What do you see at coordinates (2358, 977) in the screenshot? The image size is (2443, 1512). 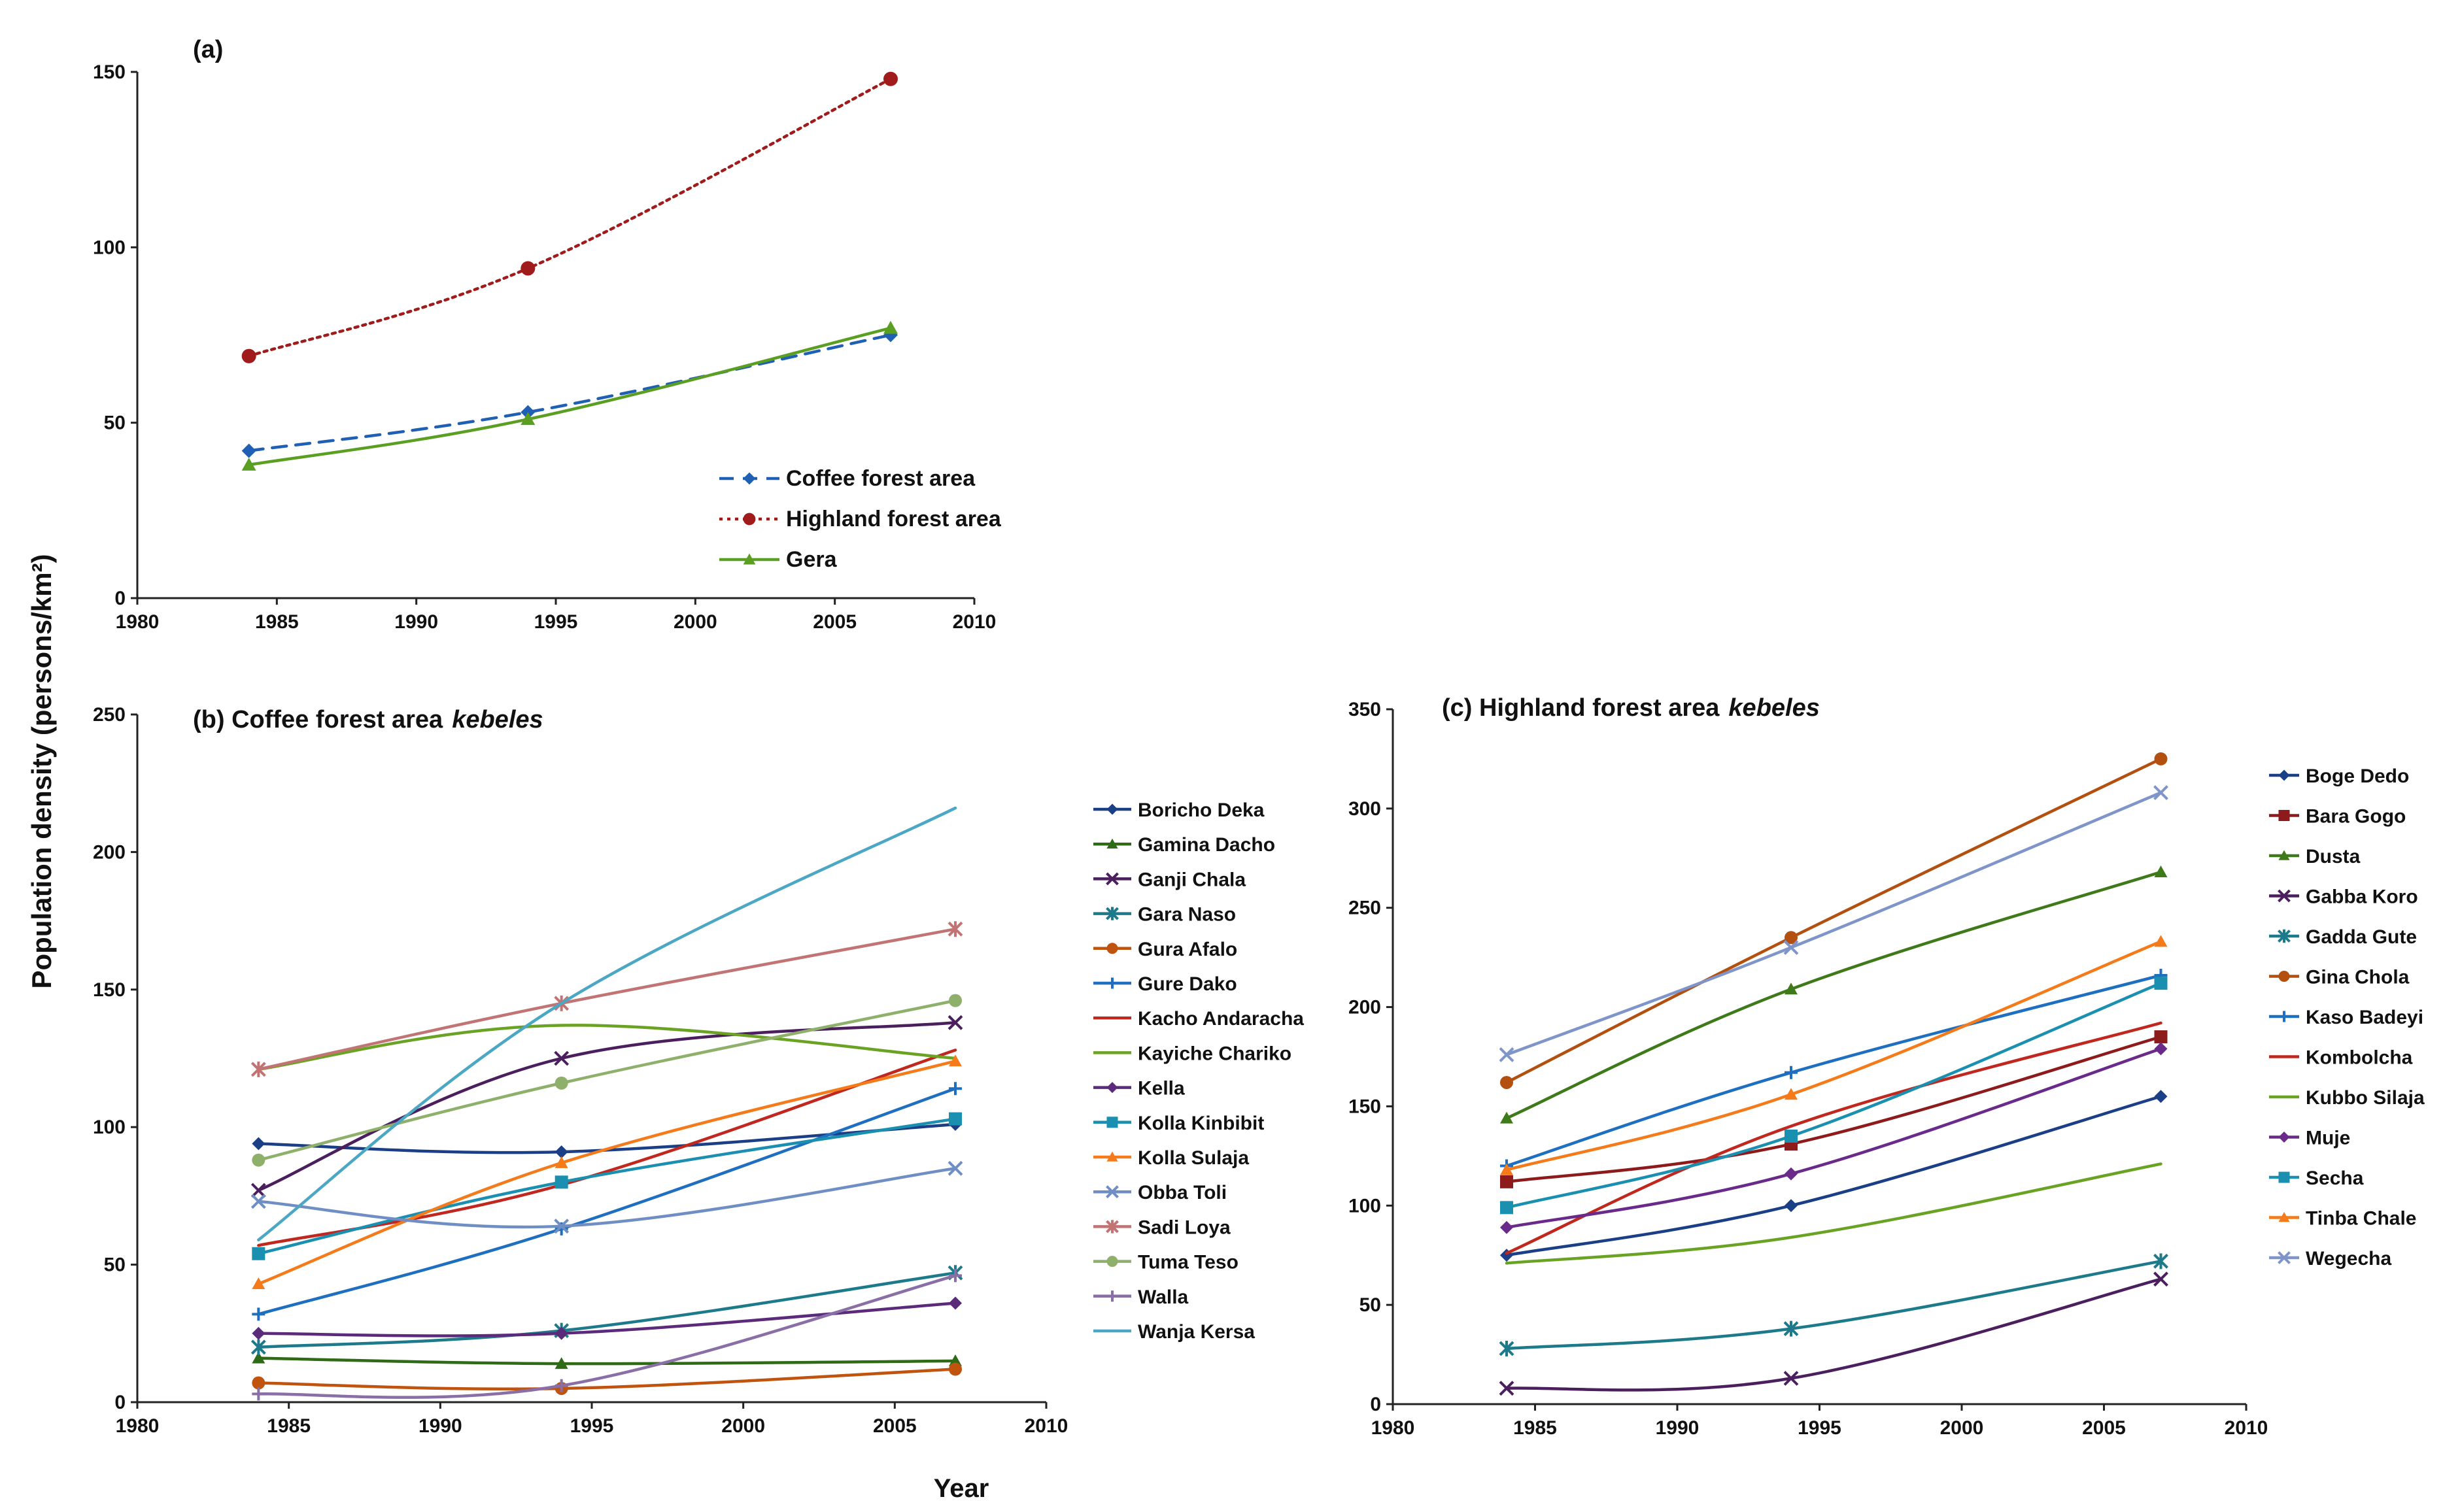 I see `legend-label: Gina Chola` at bounding box center [2358, 977].